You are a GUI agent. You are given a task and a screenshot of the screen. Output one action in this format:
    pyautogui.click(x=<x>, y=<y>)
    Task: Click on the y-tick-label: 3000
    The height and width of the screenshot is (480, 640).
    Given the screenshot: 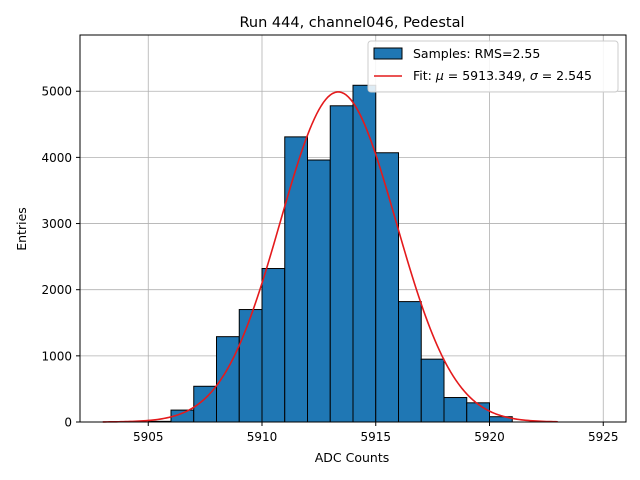 What is the action you would take?
    pyautogui.click(x=56, y=224)
    